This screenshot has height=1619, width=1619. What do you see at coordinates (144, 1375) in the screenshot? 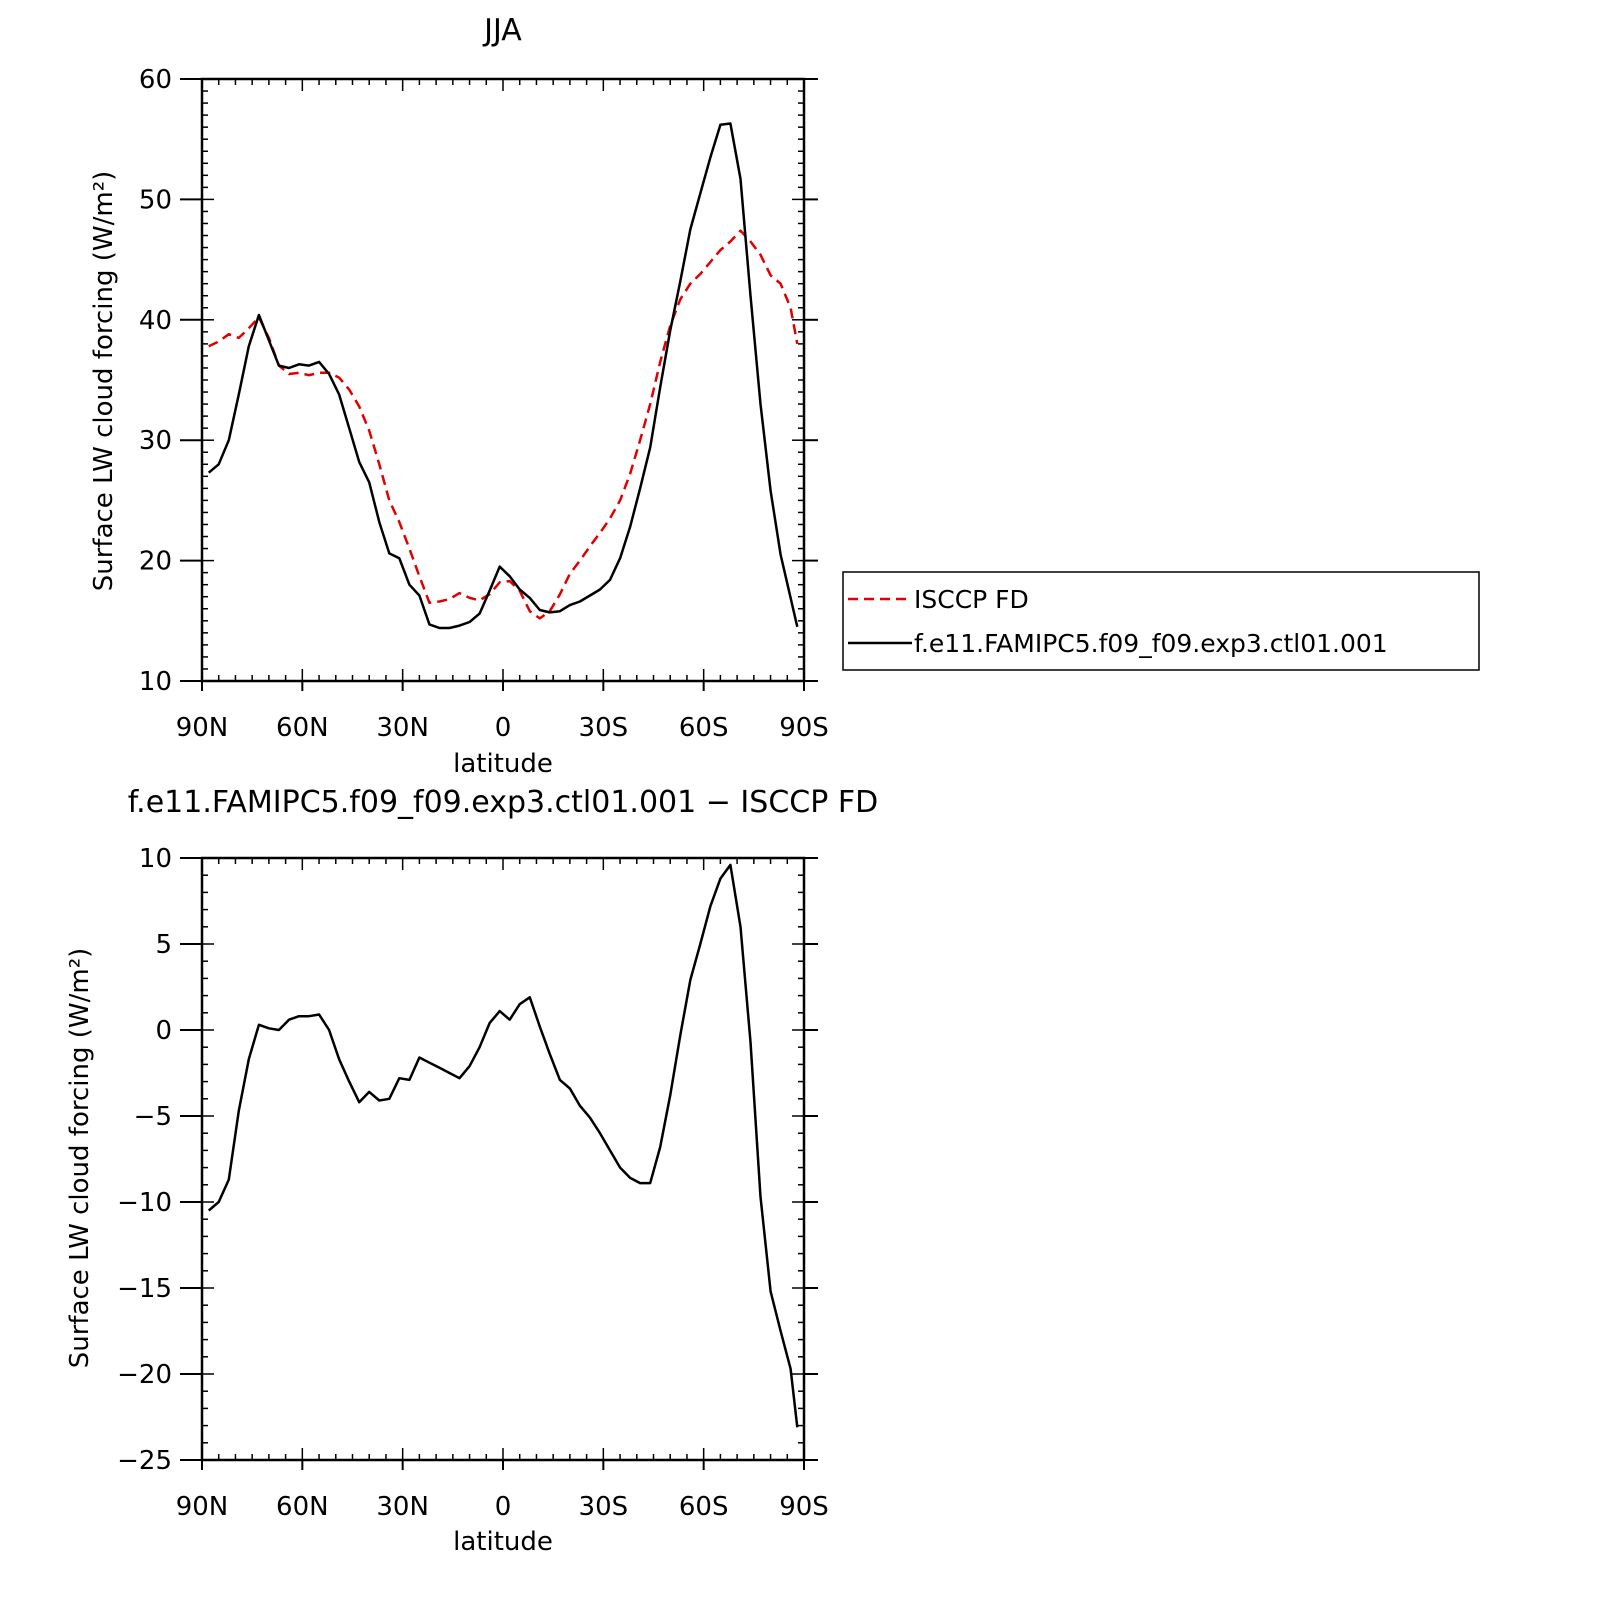
I see `bottom-y-tick-label: −20` at bounding box center [144, 1375].